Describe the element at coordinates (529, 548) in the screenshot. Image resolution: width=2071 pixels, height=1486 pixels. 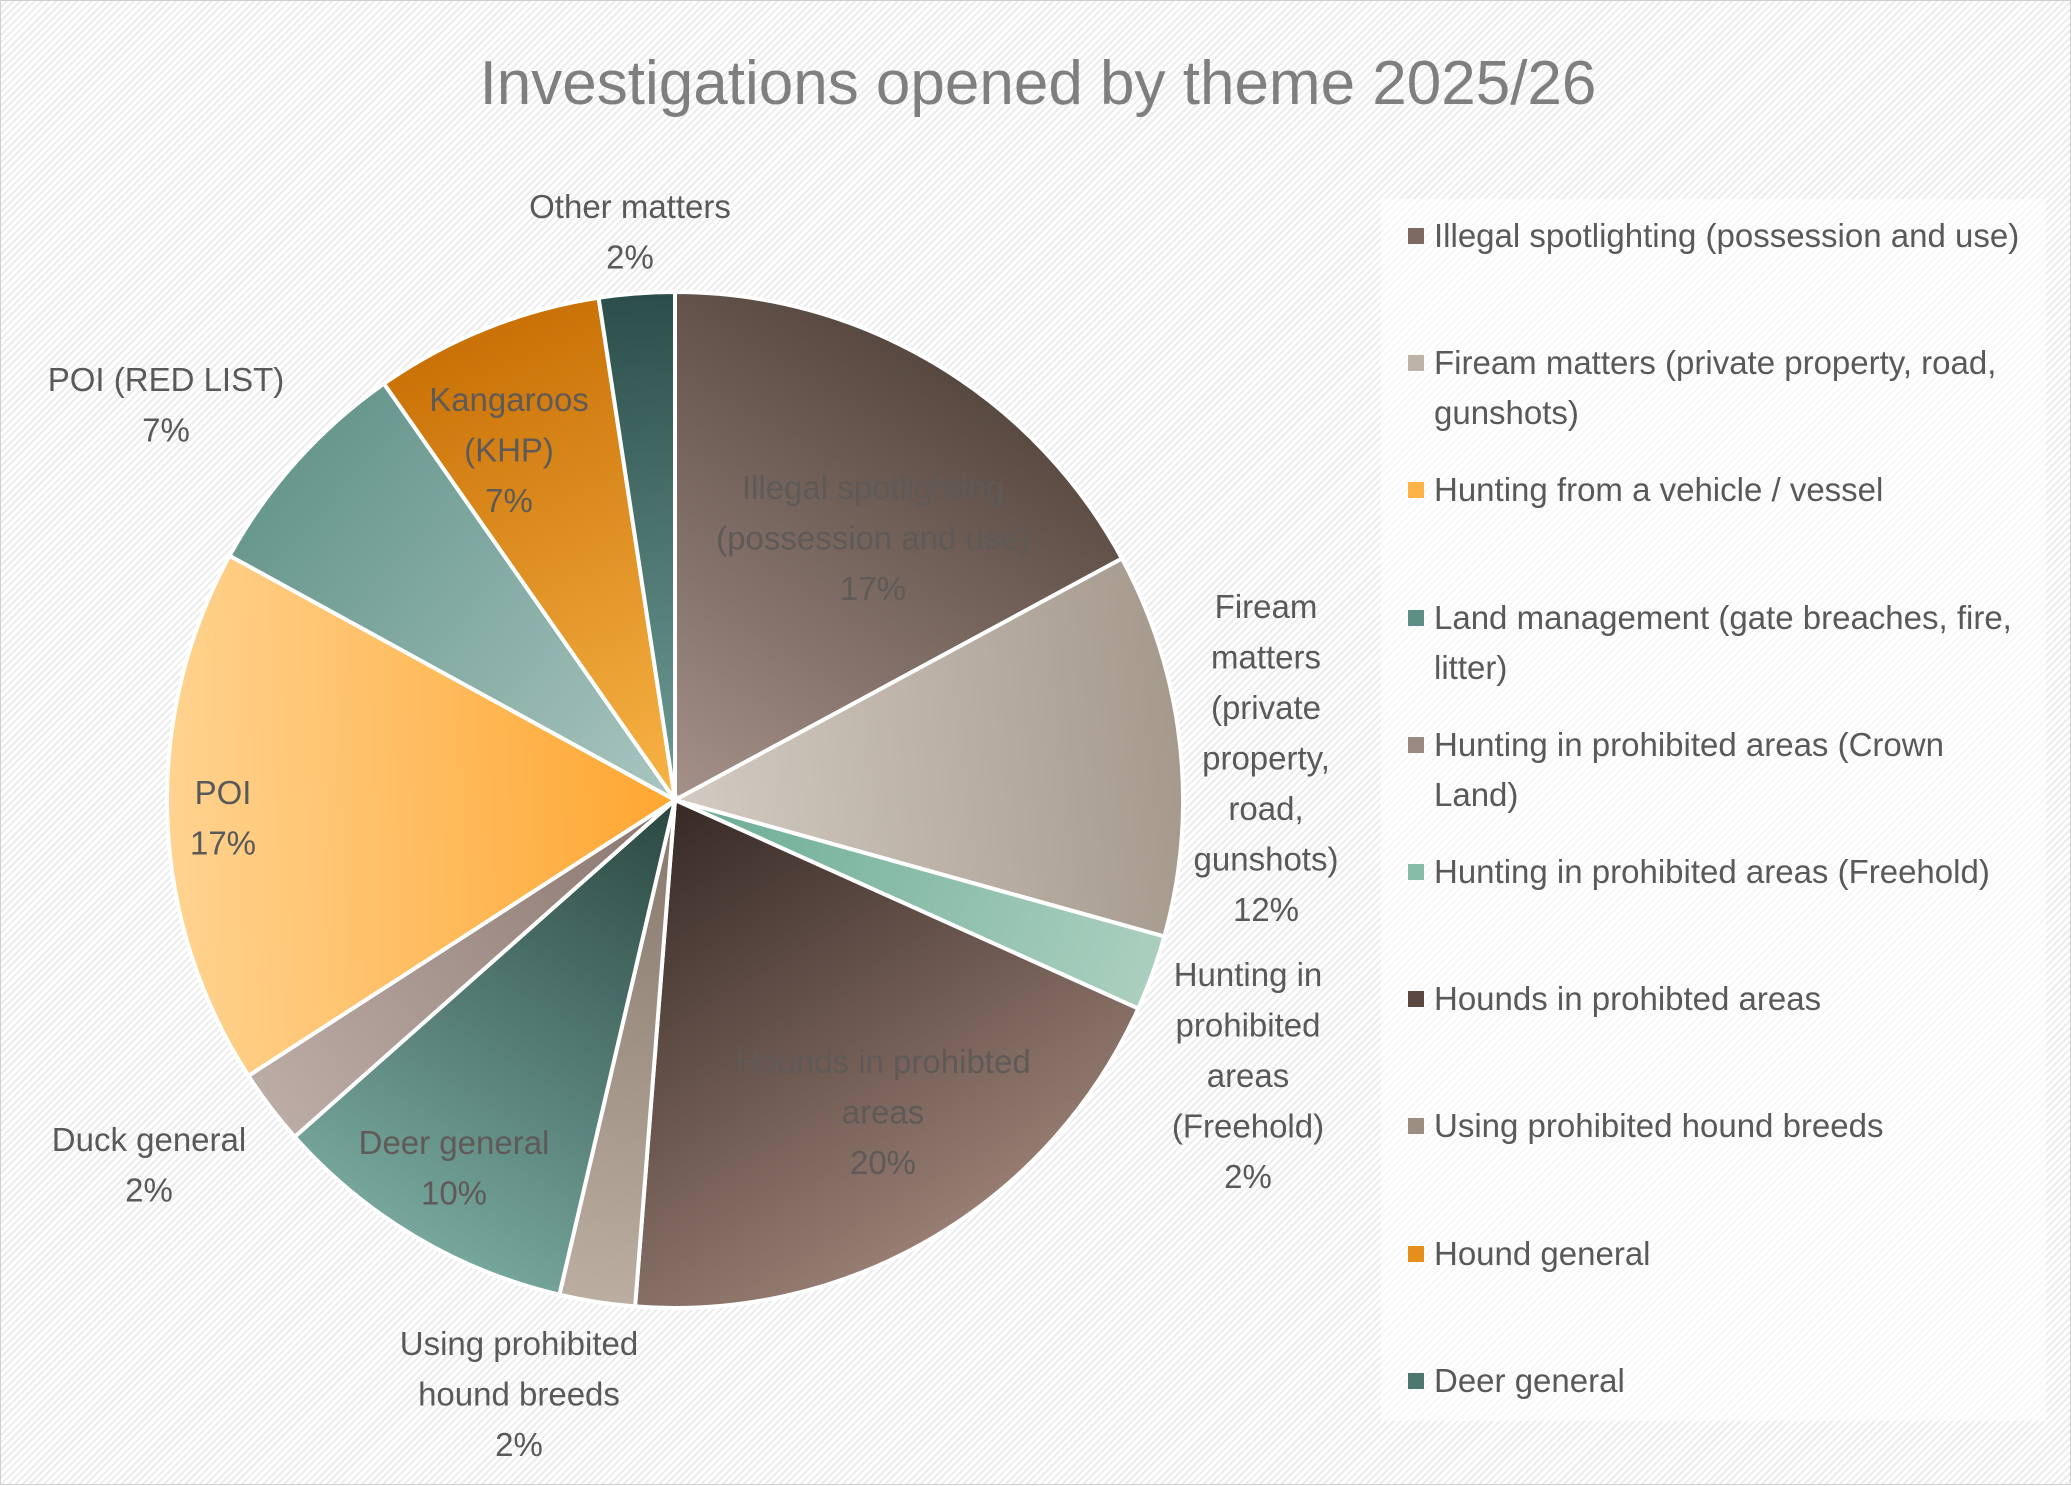
I see `pie-slice-kangaroos-khp` at that location.